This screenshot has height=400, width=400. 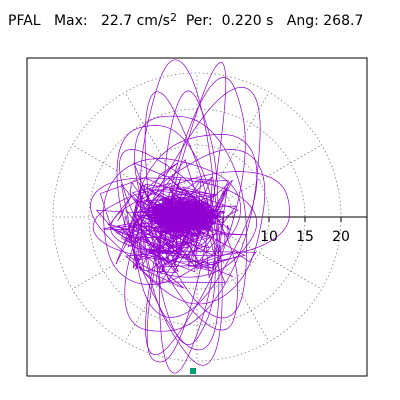 I want to click on radial-ticks: 10 15 20, so click(x=305, y=231).